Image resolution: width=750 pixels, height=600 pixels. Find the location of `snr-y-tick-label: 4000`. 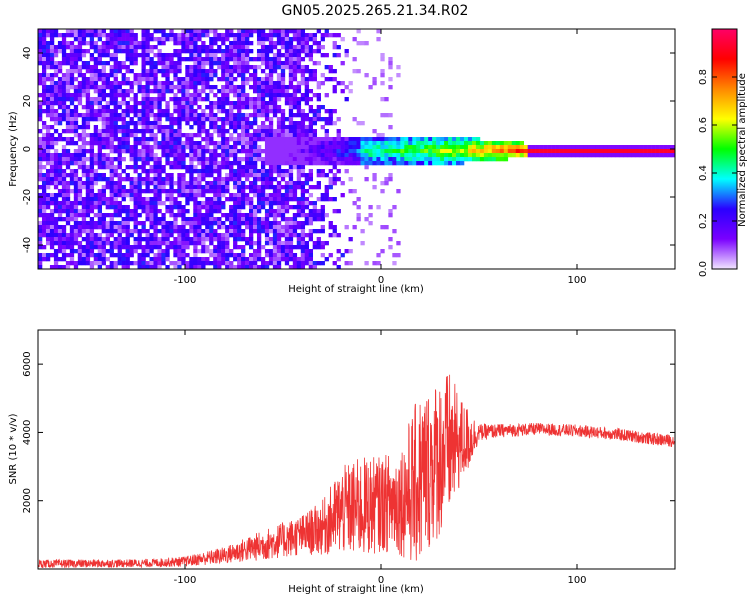

snr-y-tick-label: 4000 is located at coordinates (27, 432).